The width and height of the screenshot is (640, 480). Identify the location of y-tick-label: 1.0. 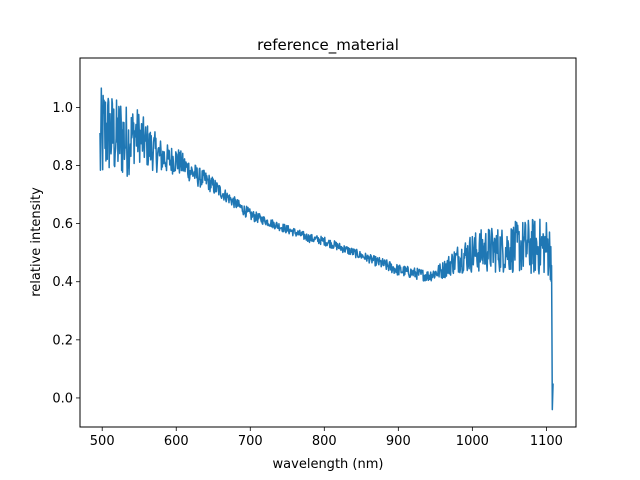
(62, 108).